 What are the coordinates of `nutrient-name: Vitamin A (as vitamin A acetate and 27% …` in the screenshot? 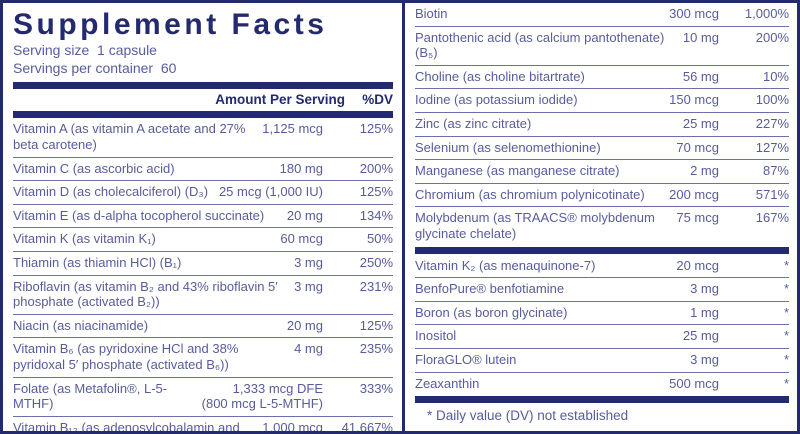 It's located at (129, 136).